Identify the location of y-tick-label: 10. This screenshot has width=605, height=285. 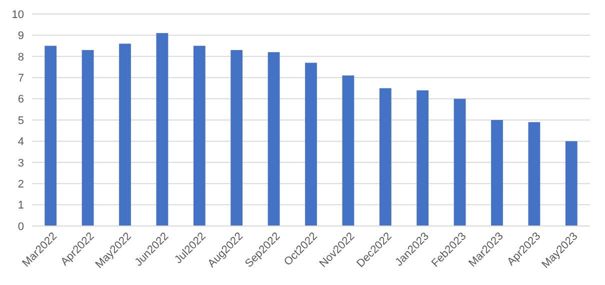
(18, 14).